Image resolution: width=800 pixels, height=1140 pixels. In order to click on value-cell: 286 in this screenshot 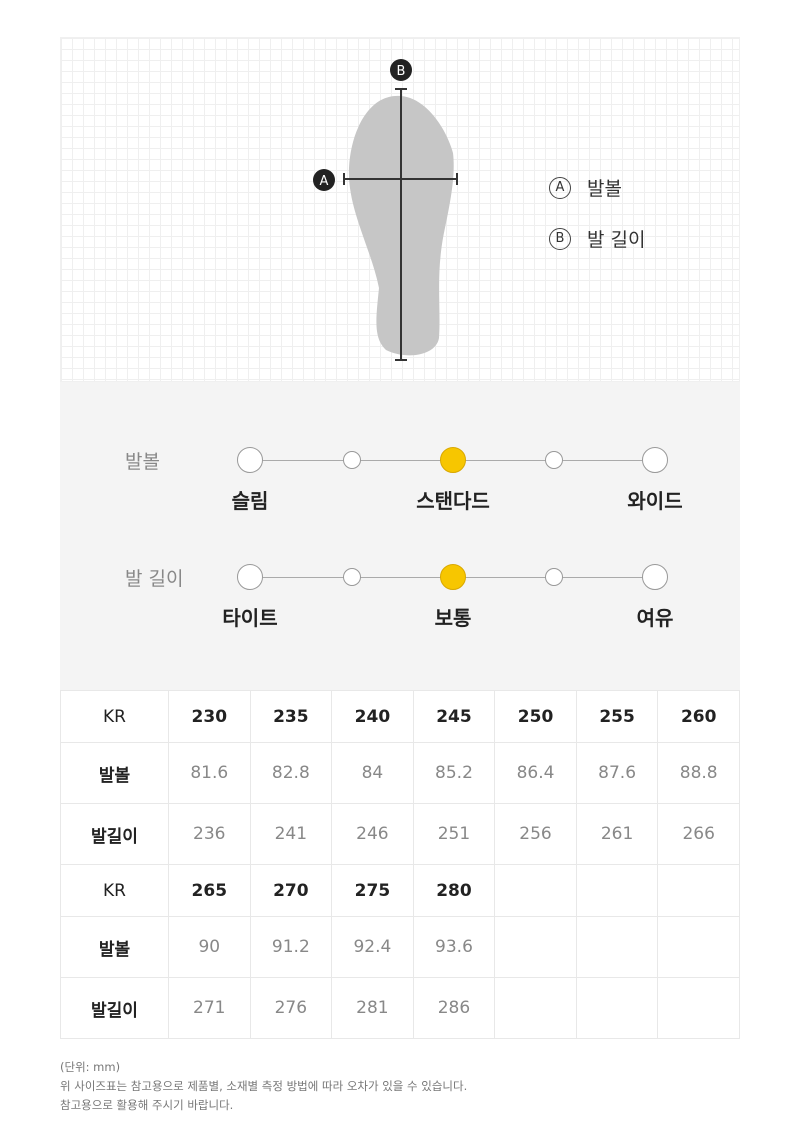, I will do `click(454, 1008)`.